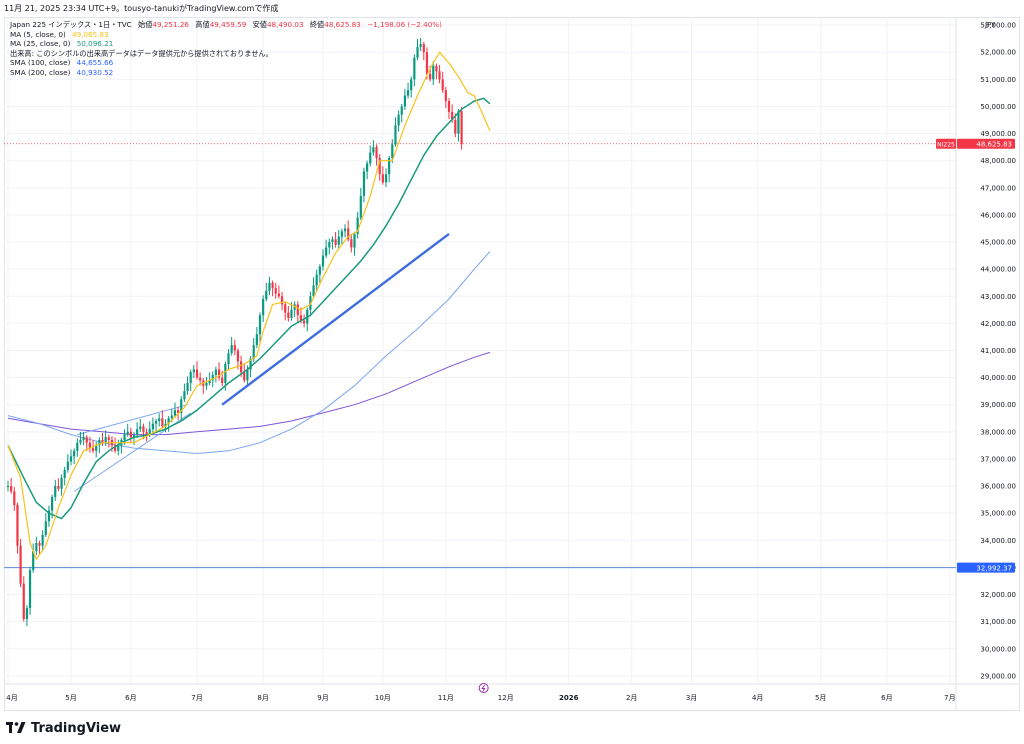 The image size is (1024, 744). What do you see at coordinates (986, 567) in the screenshot?
I see `hline-tag` at bounding box center [986, 567].